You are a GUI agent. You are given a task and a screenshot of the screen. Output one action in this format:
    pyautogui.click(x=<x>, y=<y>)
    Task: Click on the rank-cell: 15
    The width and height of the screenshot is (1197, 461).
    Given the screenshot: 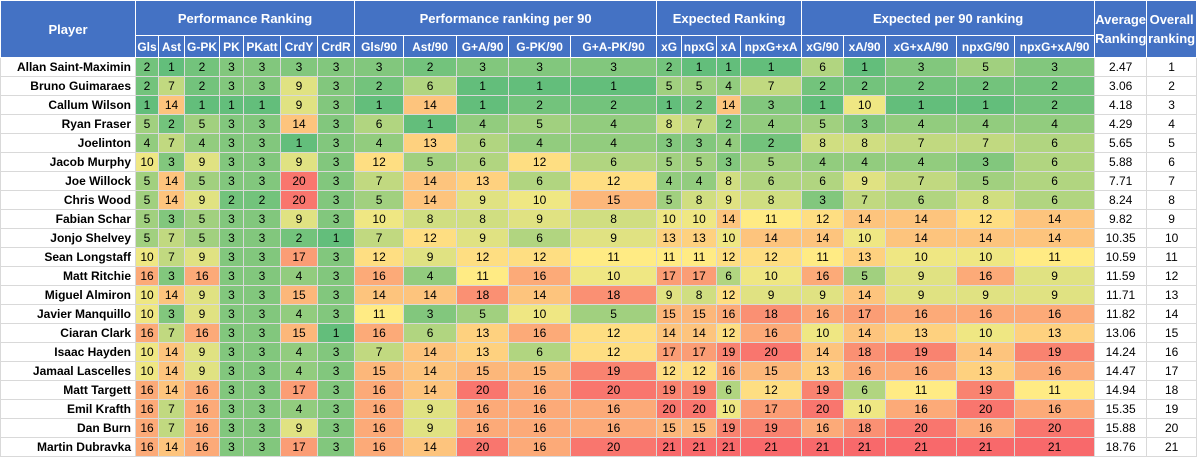 What is the action you would take?
    pyautogui.click(x=540, y=371)
    